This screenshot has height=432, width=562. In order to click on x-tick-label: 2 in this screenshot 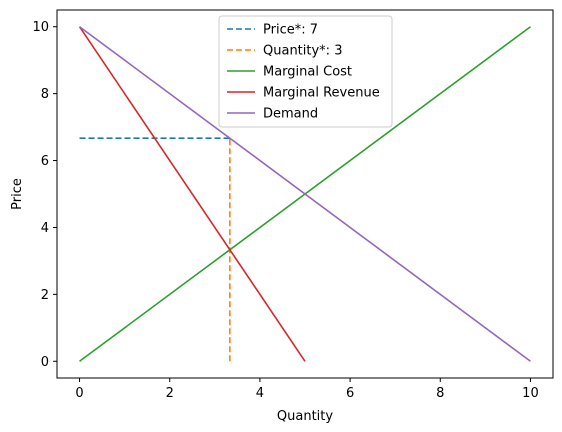, I will do `click(170, 393)`.